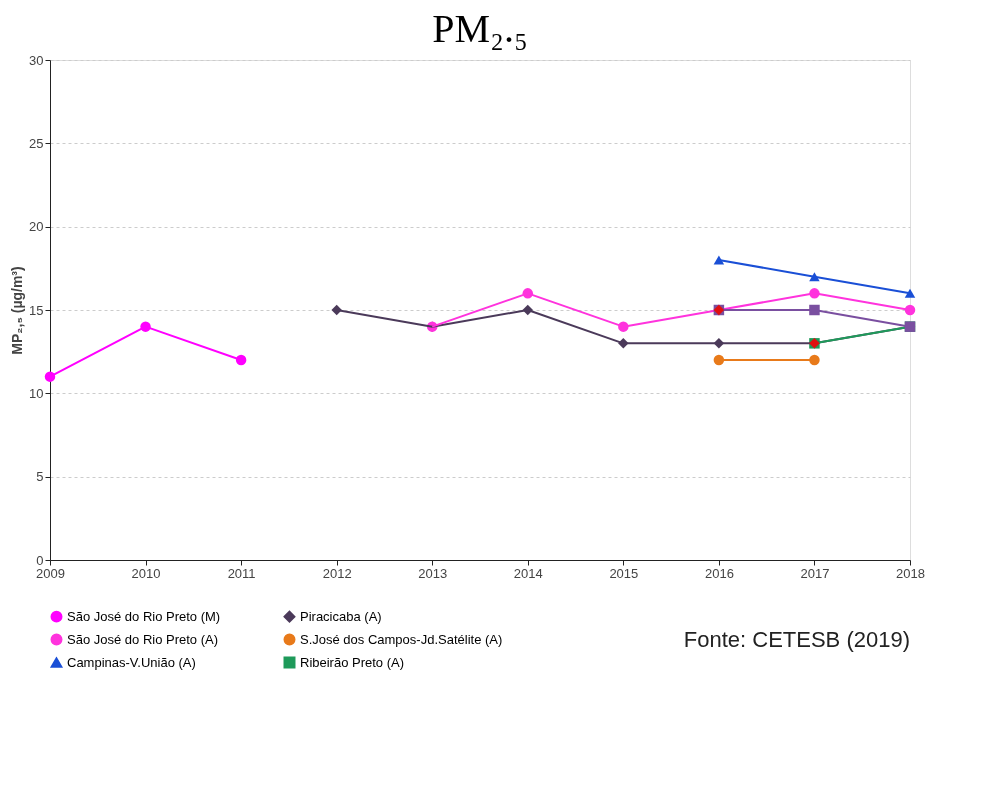 This screenshot has width=1005, height=808. Describe the element at coordinates (40, 560) in the screenshot. I see `y-tick-label: 0` at that location.